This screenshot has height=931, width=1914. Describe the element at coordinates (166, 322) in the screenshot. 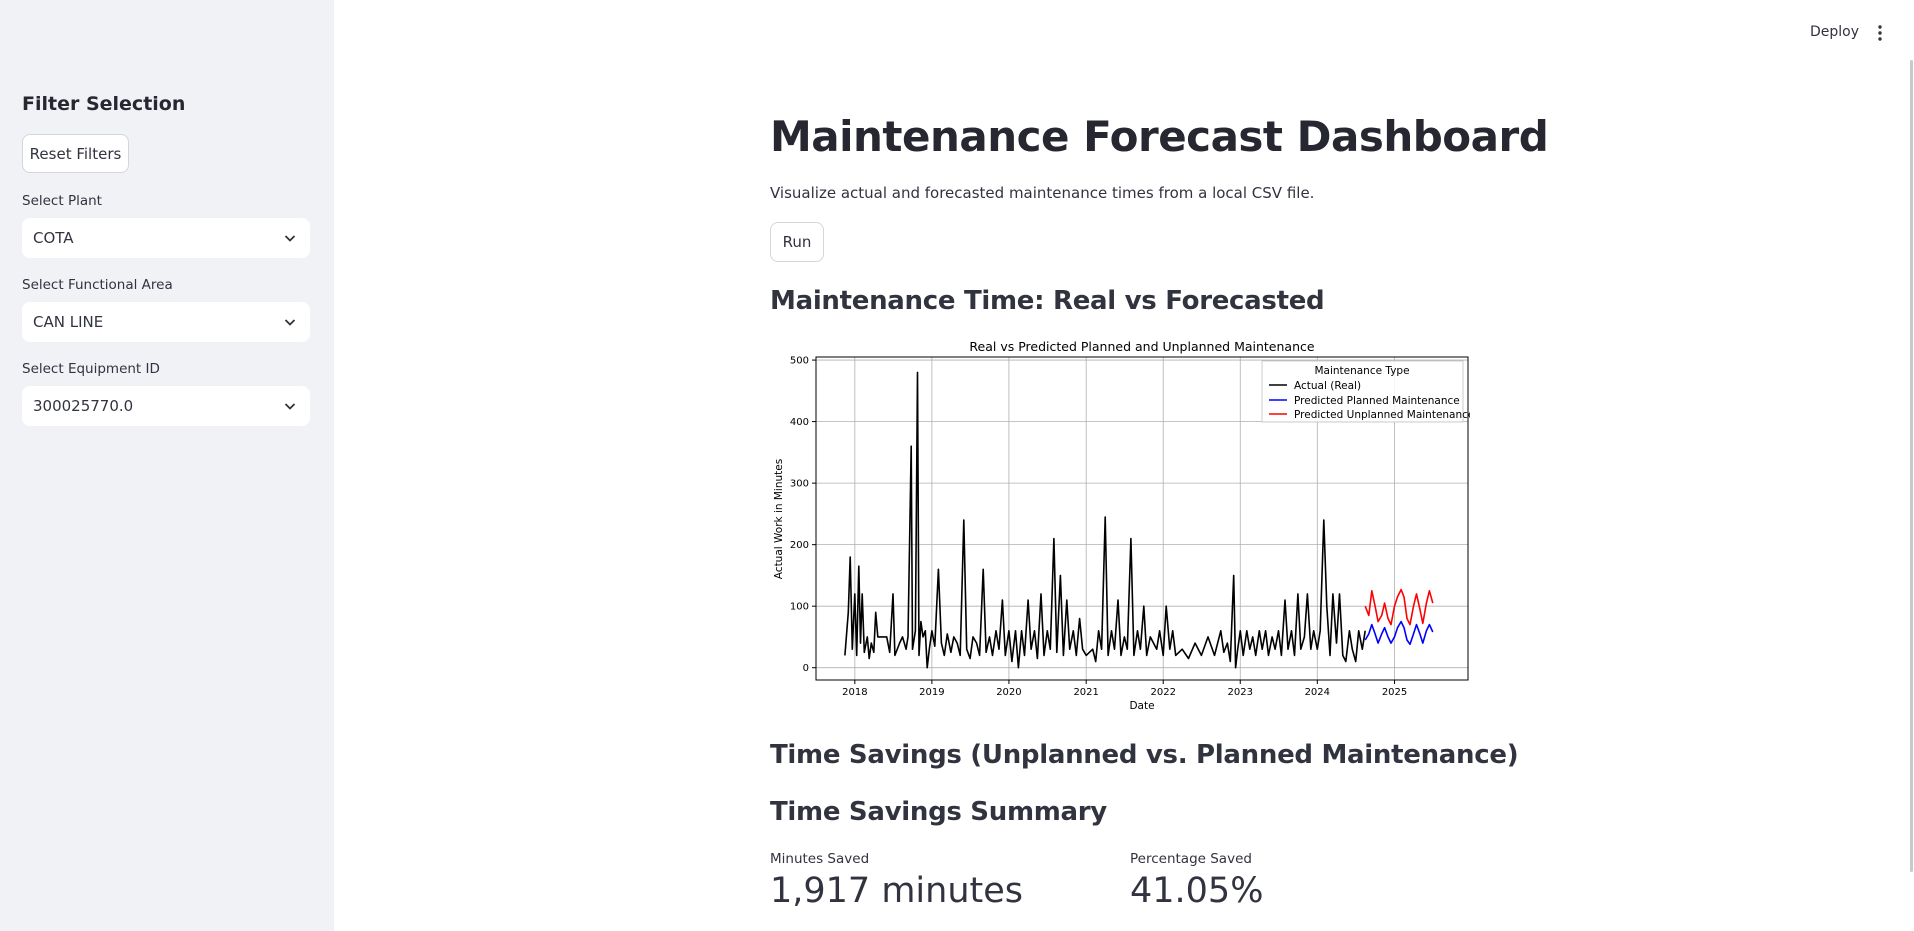

I see `functional-area-select: CAN LINE` at that location.